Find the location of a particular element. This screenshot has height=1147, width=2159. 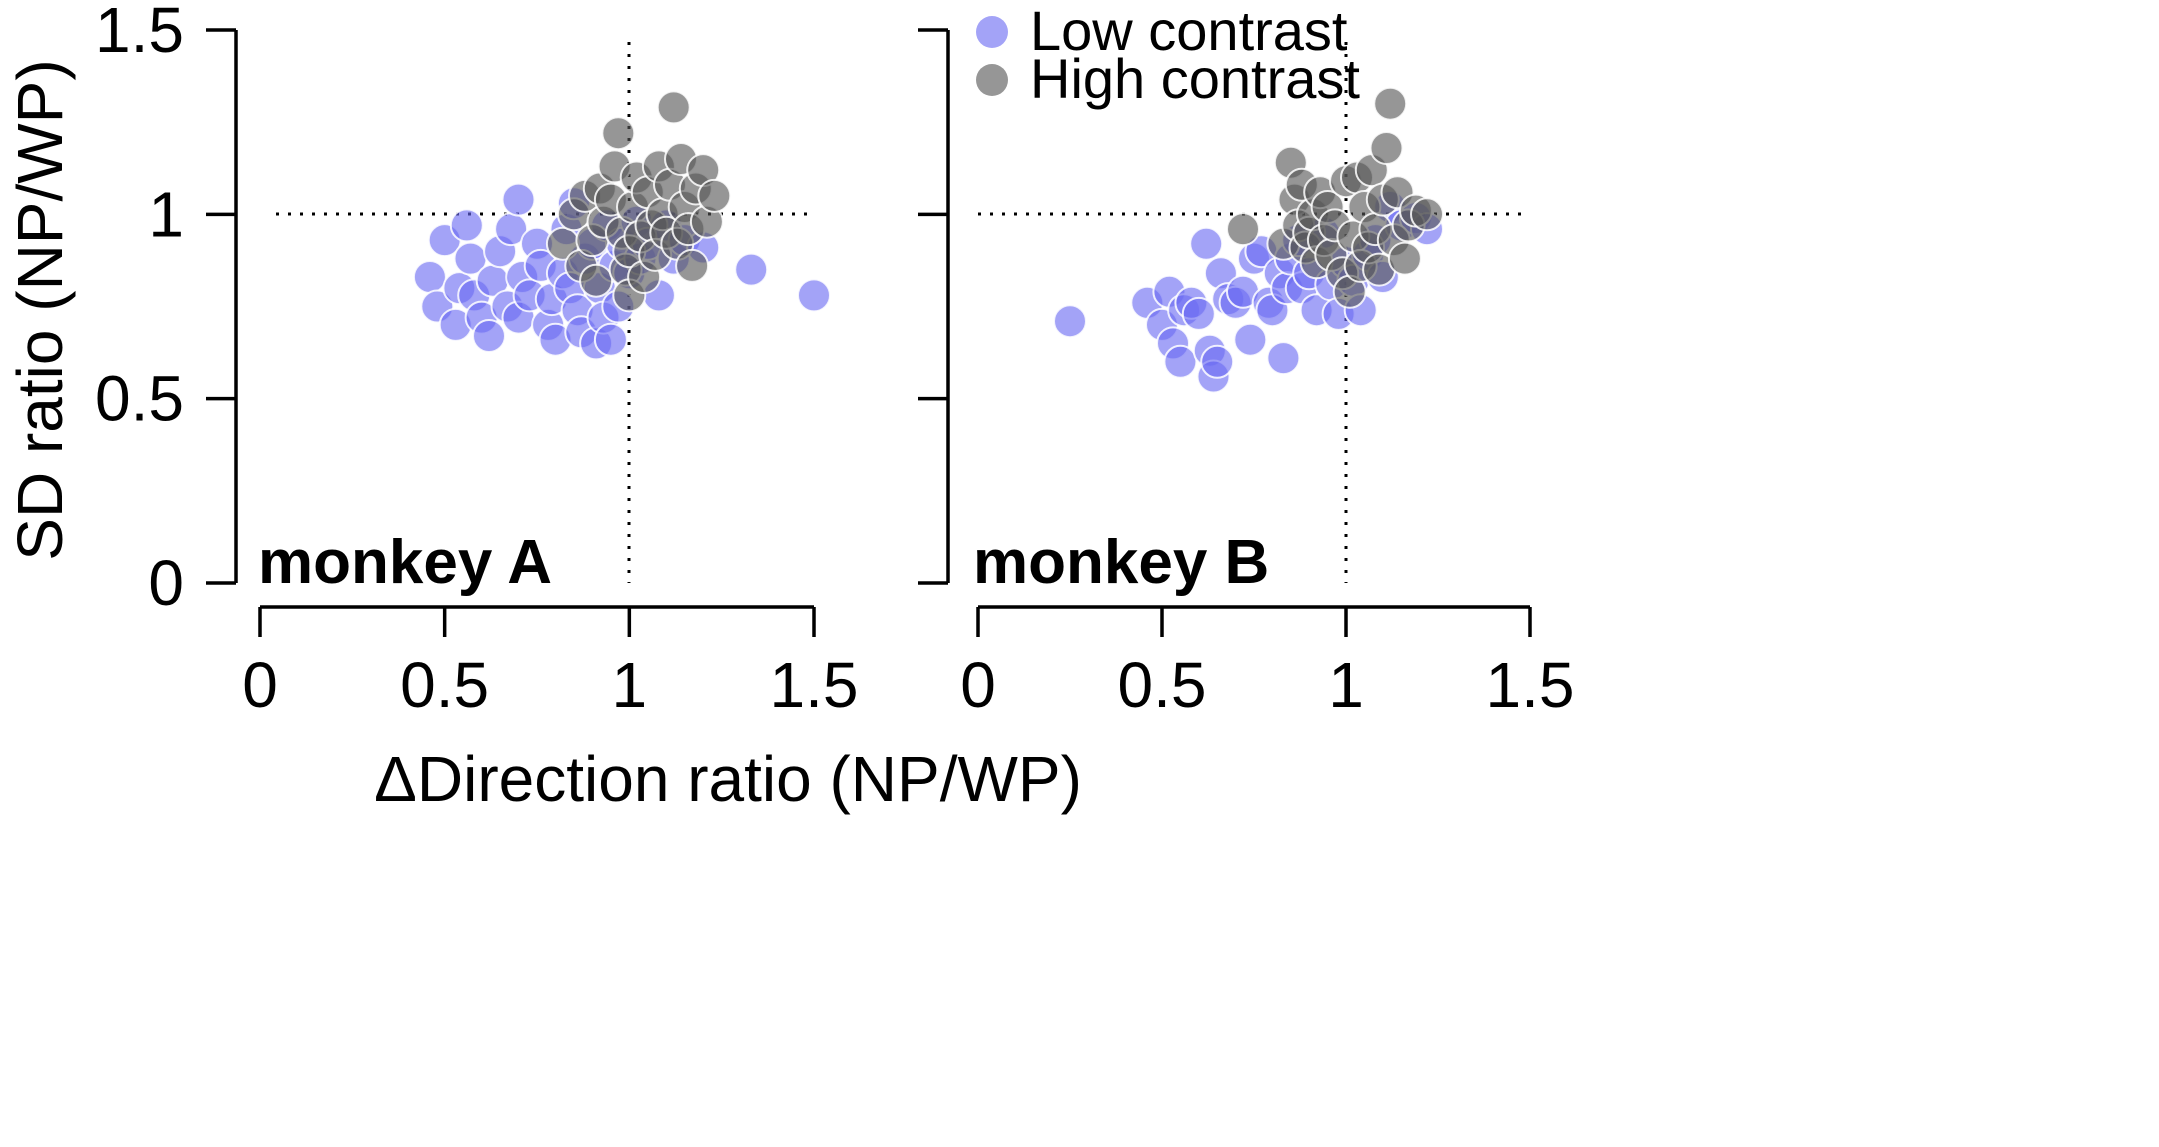

y-tick-label: 0 is located at coordinates (166, 583).